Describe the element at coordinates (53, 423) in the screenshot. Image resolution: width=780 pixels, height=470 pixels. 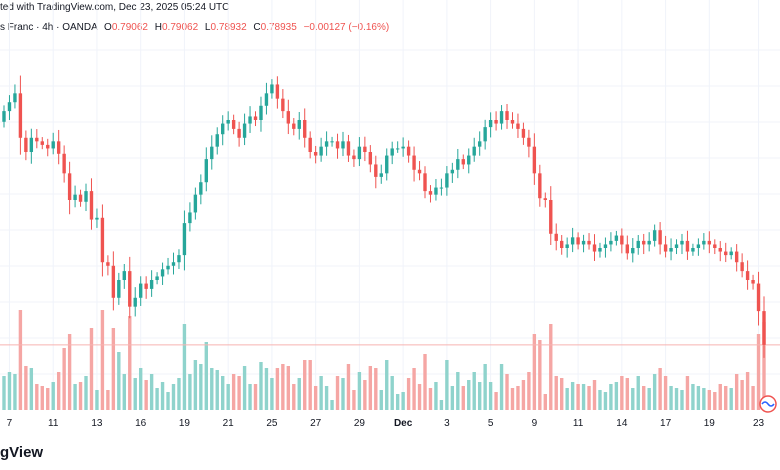
I see `x-tick-label: 11` at that location.